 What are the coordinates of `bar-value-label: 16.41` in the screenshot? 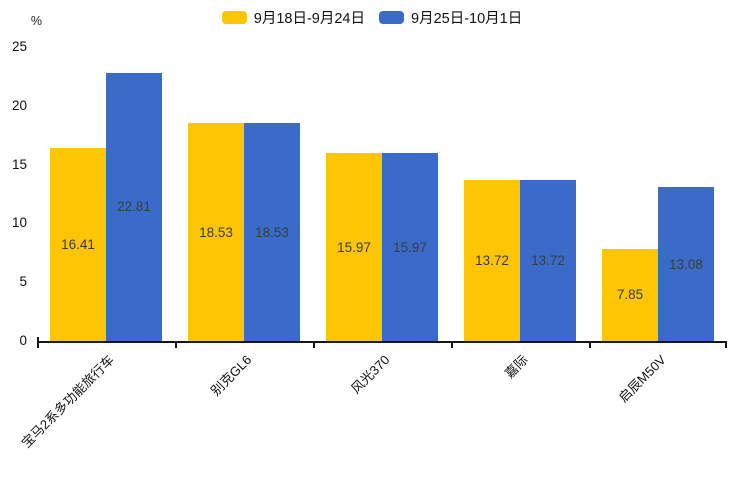 It's located at (78, 244).